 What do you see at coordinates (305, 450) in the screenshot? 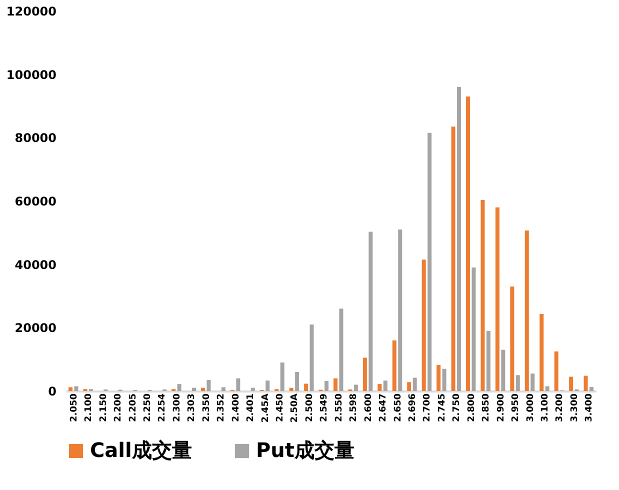
I see `legend-label: Put成交量` at bounding box center [305, 450].